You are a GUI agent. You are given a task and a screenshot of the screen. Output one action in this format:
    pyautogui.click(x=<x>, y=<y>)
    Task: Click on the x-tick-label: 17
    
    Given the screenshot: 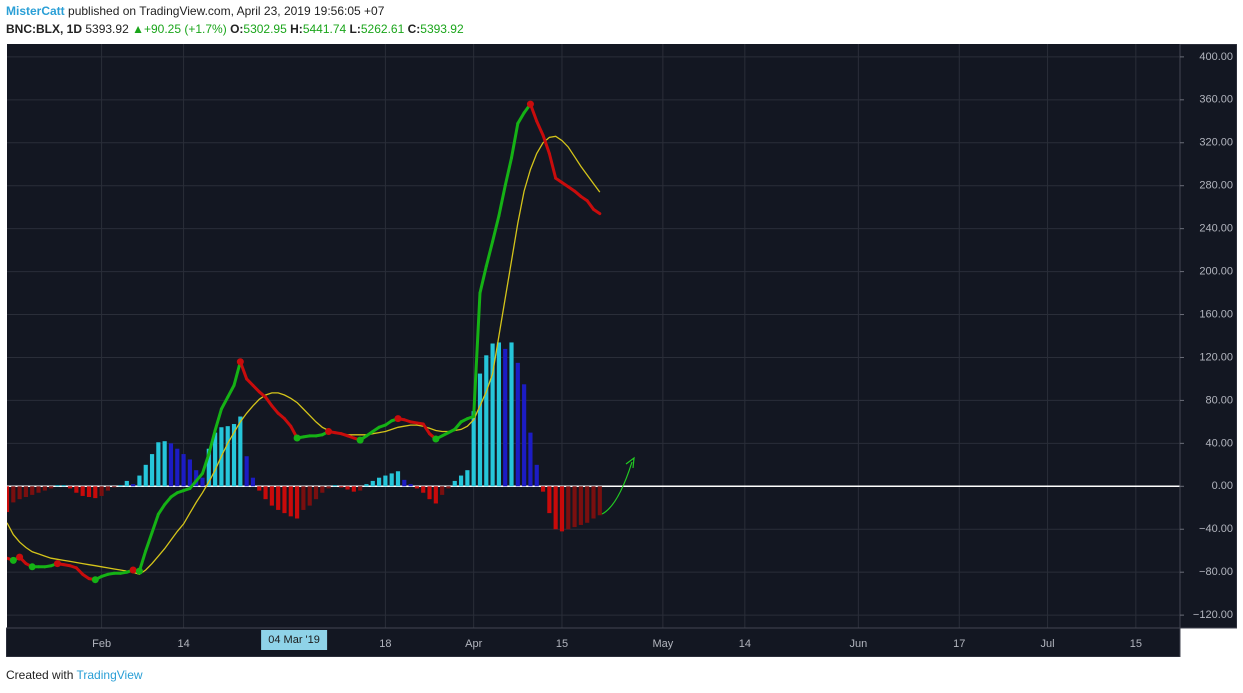 What is the action you would take?
    pyautogui.click(x=959, y=644)
    